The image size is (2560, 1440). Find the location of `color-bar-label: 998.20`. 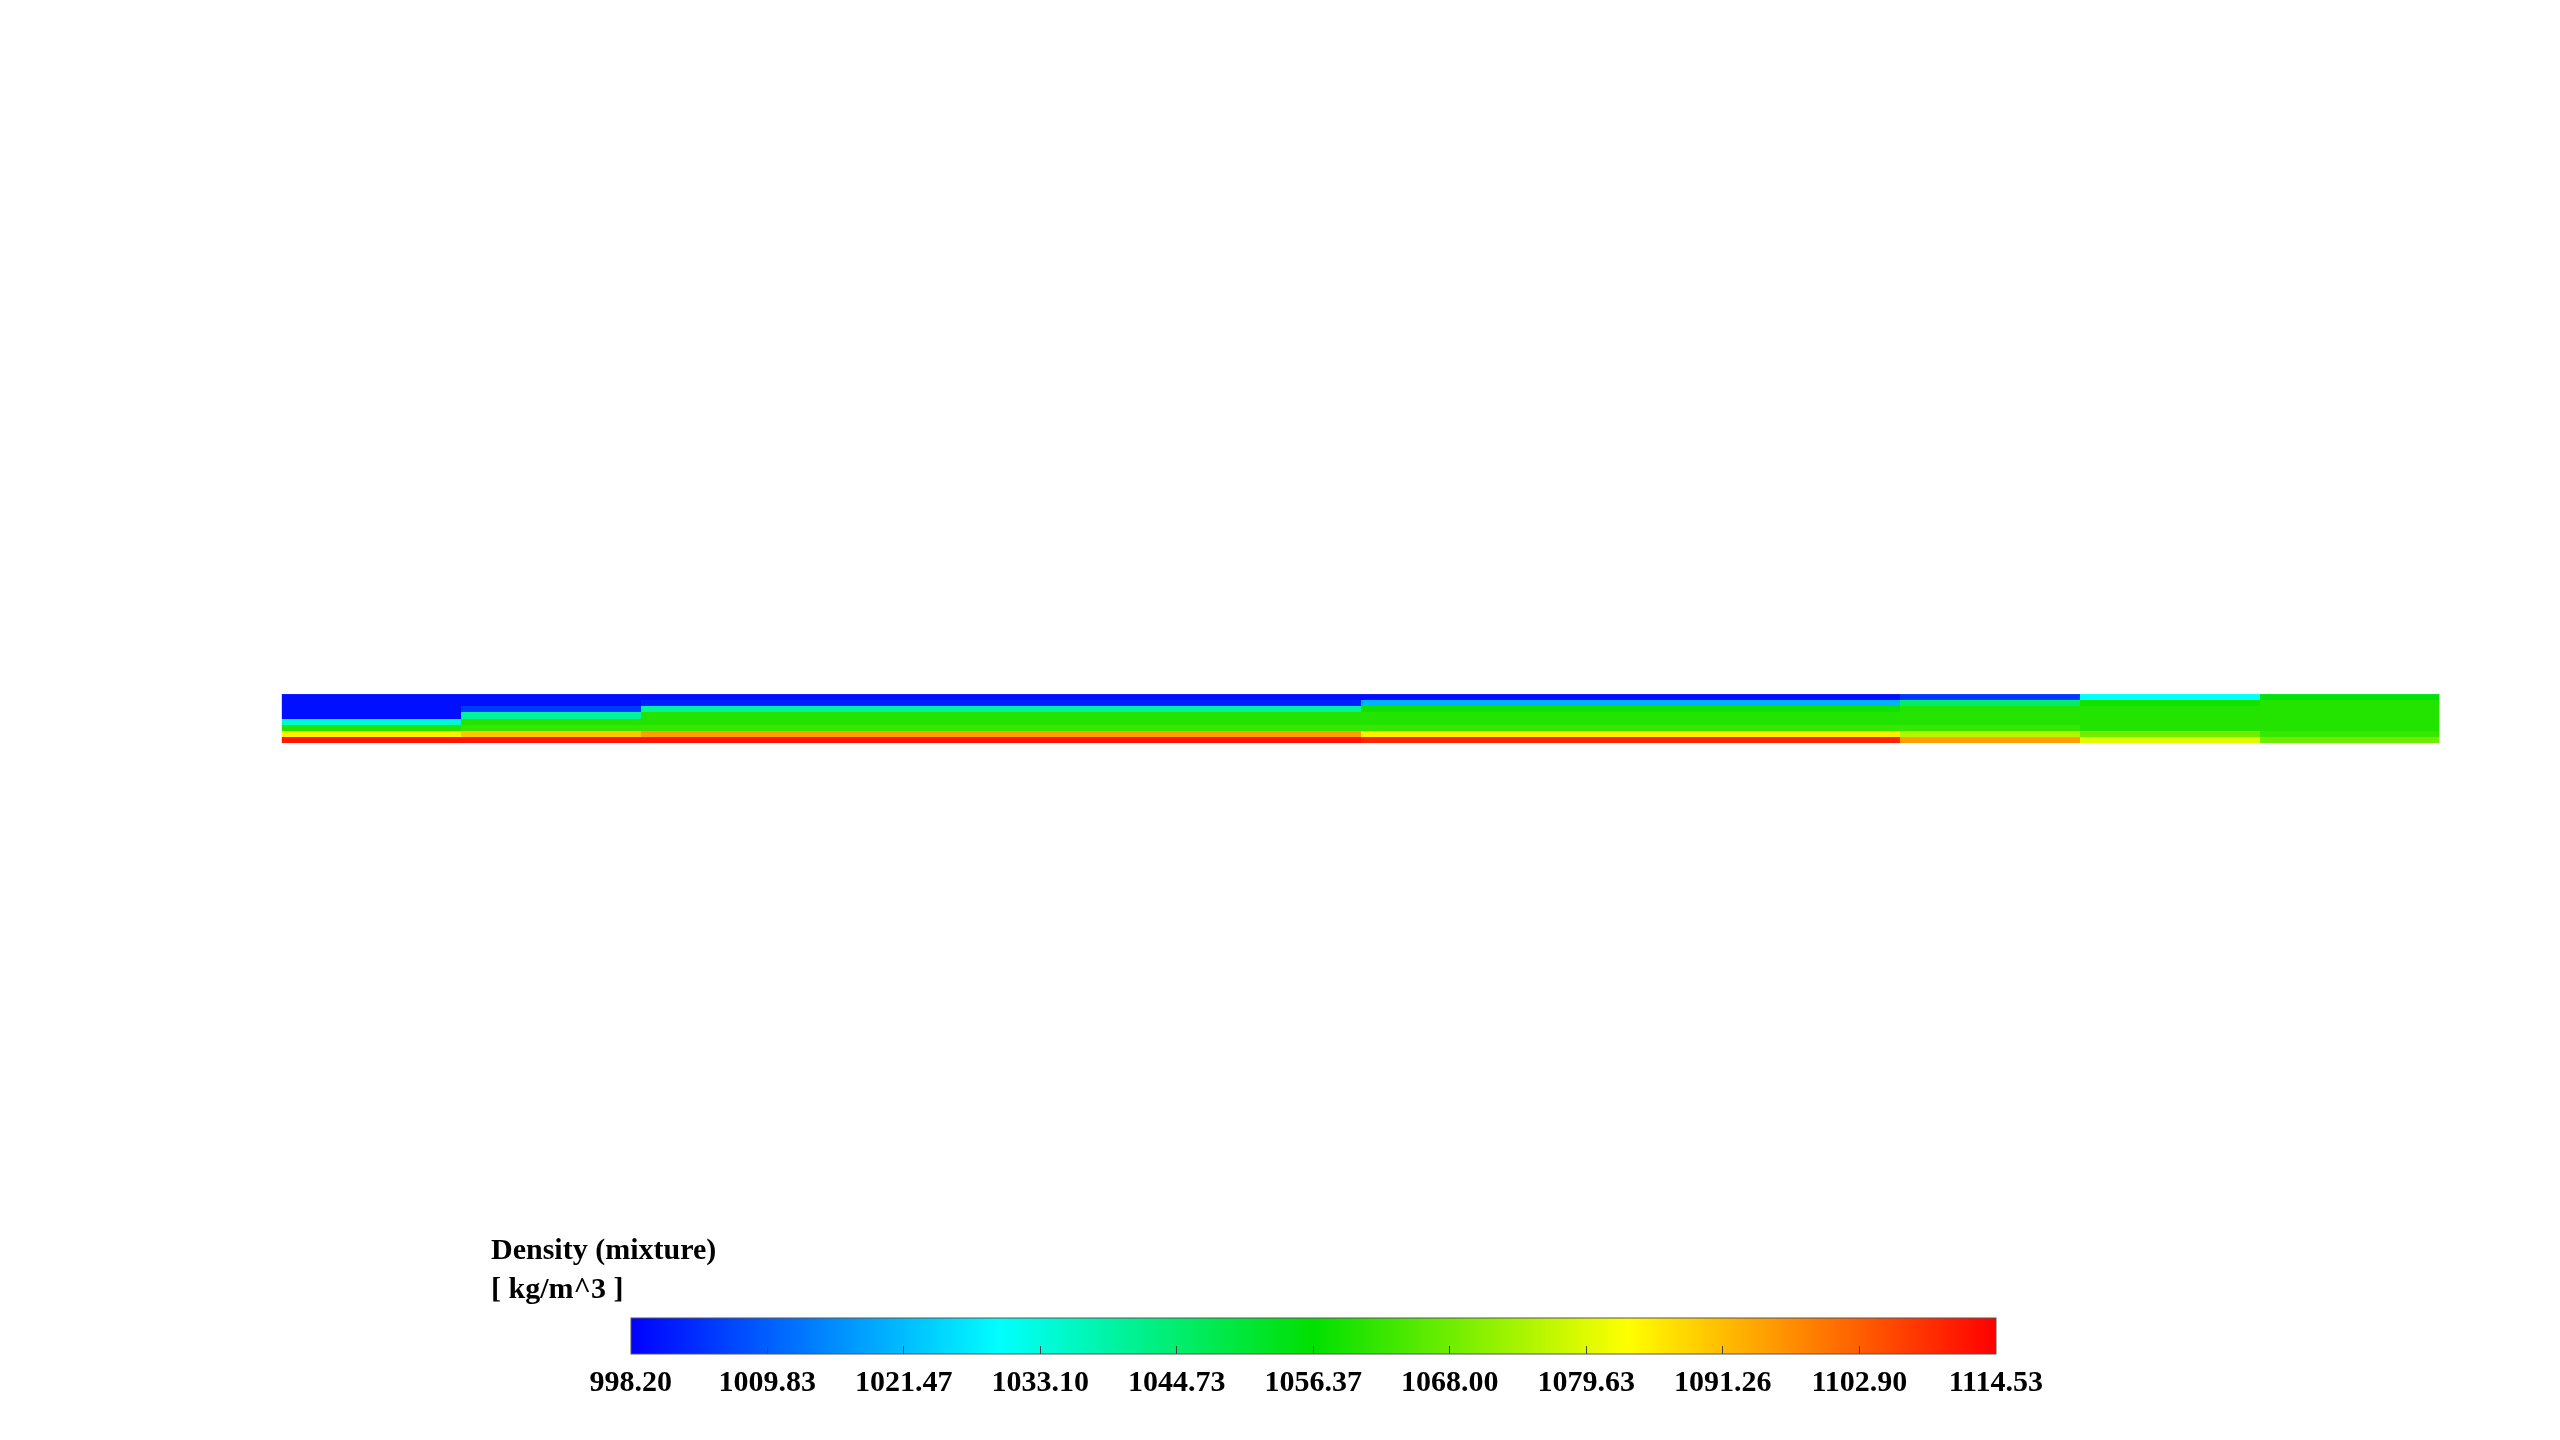

color-bar-label: 998.20 is located at coordinates (631, 1380).